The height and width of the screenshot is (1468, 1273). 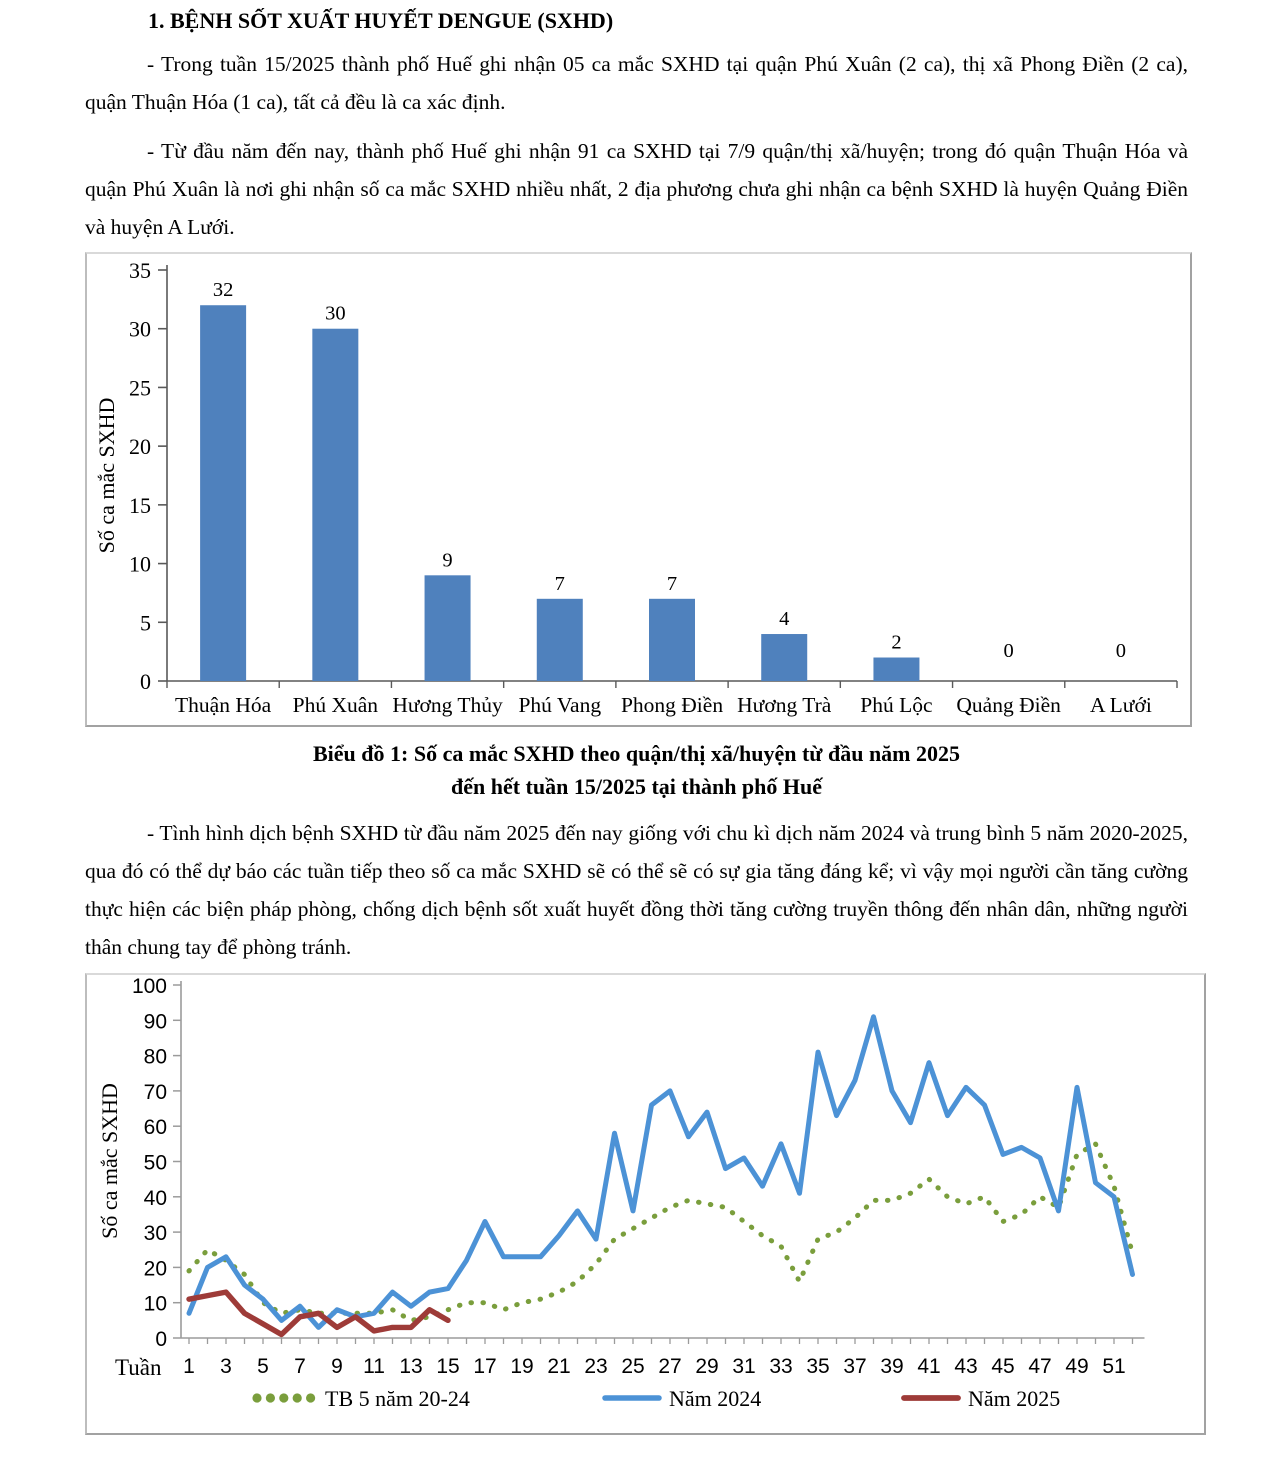 What do you see at coordinates (636, 786) in the screenshot?
I see `figure-caption-line2: đến hết tuần 15/2025 tại thành phố Huế` at bounding box center [636, 786].